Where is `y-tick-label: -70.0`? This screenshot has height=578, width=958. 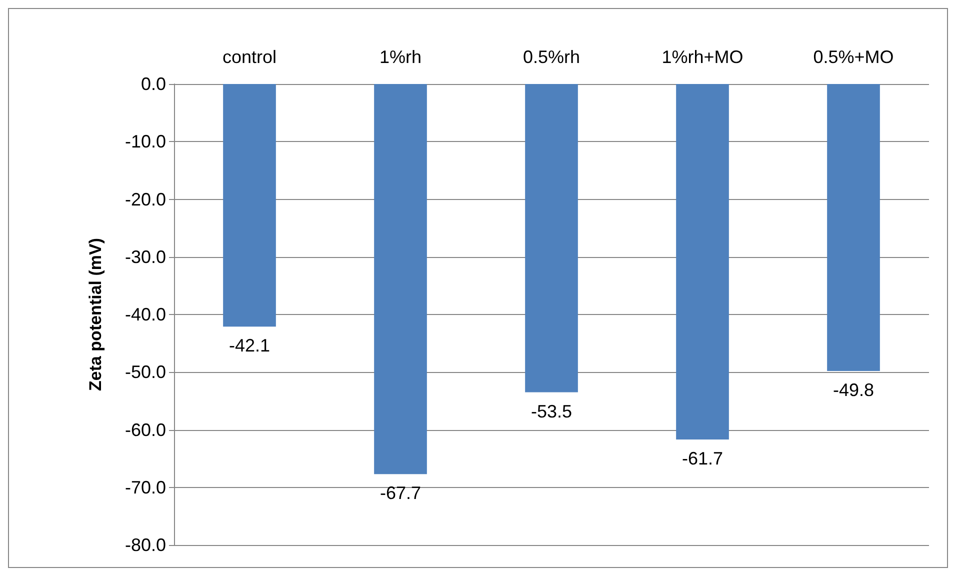 y-tick-label: -70.0 is located at coordinates (145, 487).